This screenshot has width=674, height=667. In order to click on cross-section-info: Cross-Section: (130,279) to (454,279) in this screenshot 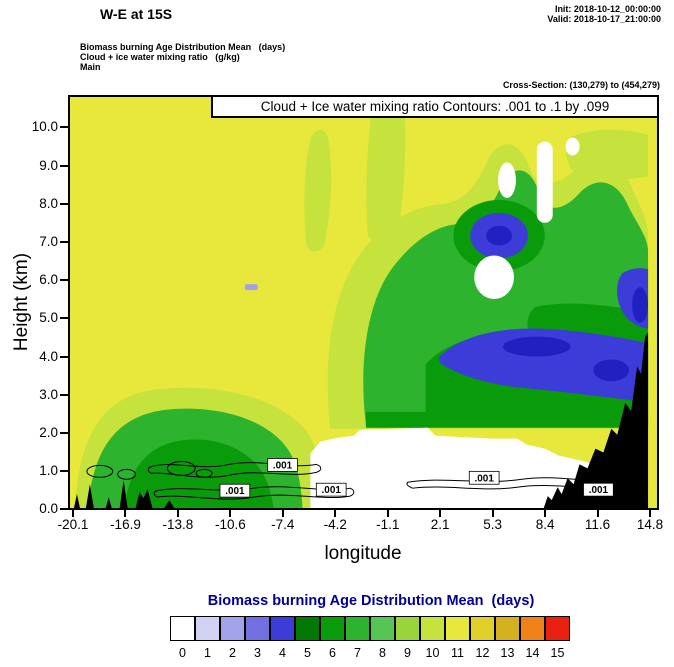, I will do `click(581, 85)`.